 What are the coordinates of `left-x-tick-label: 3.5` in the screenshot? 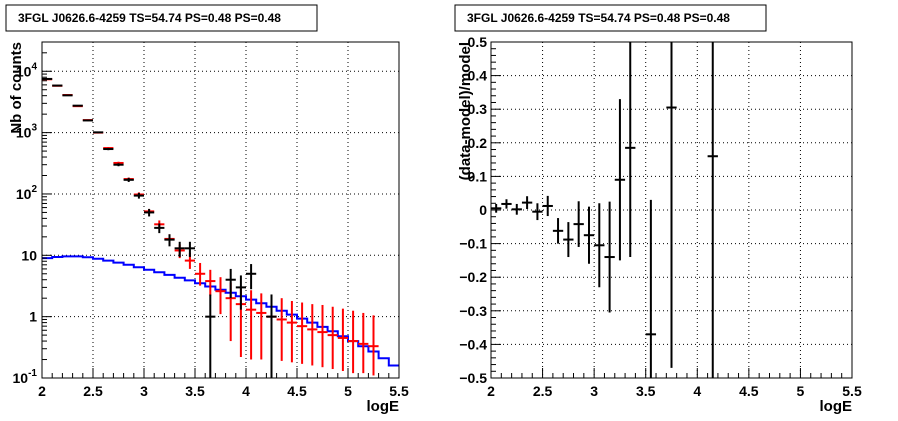 It's located at (195, 391).